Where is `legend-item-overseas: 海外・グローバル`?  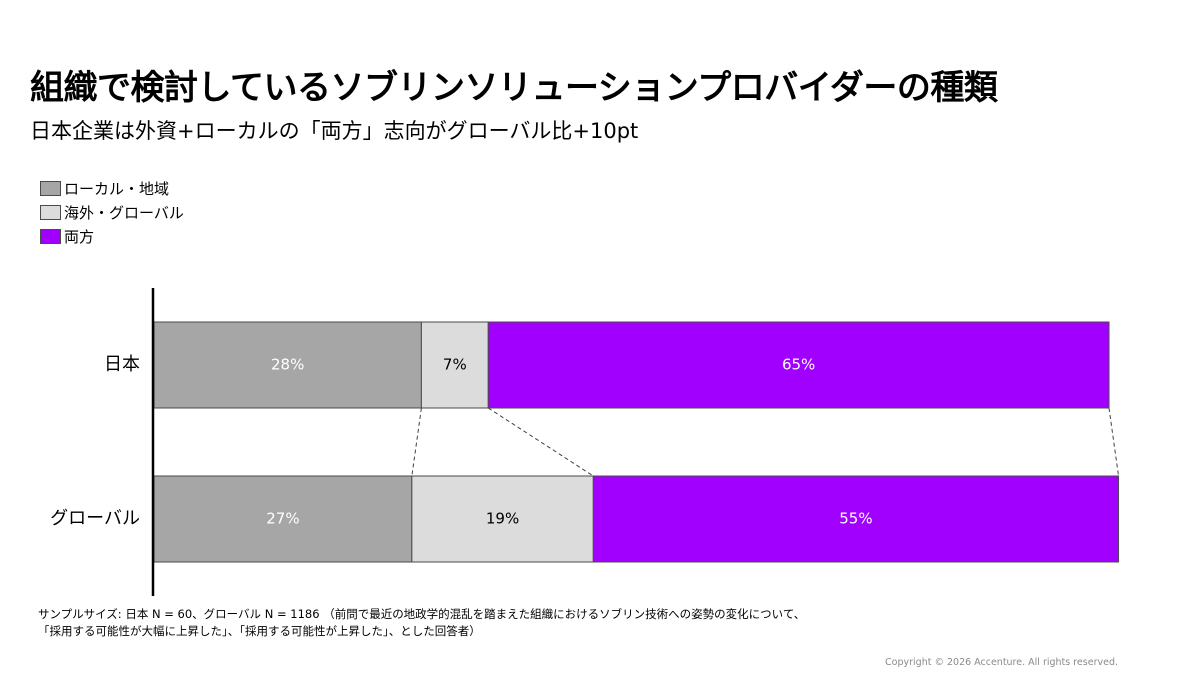 legend-item-overseas: 海外・グローバル is located at coordinates (112, 212).